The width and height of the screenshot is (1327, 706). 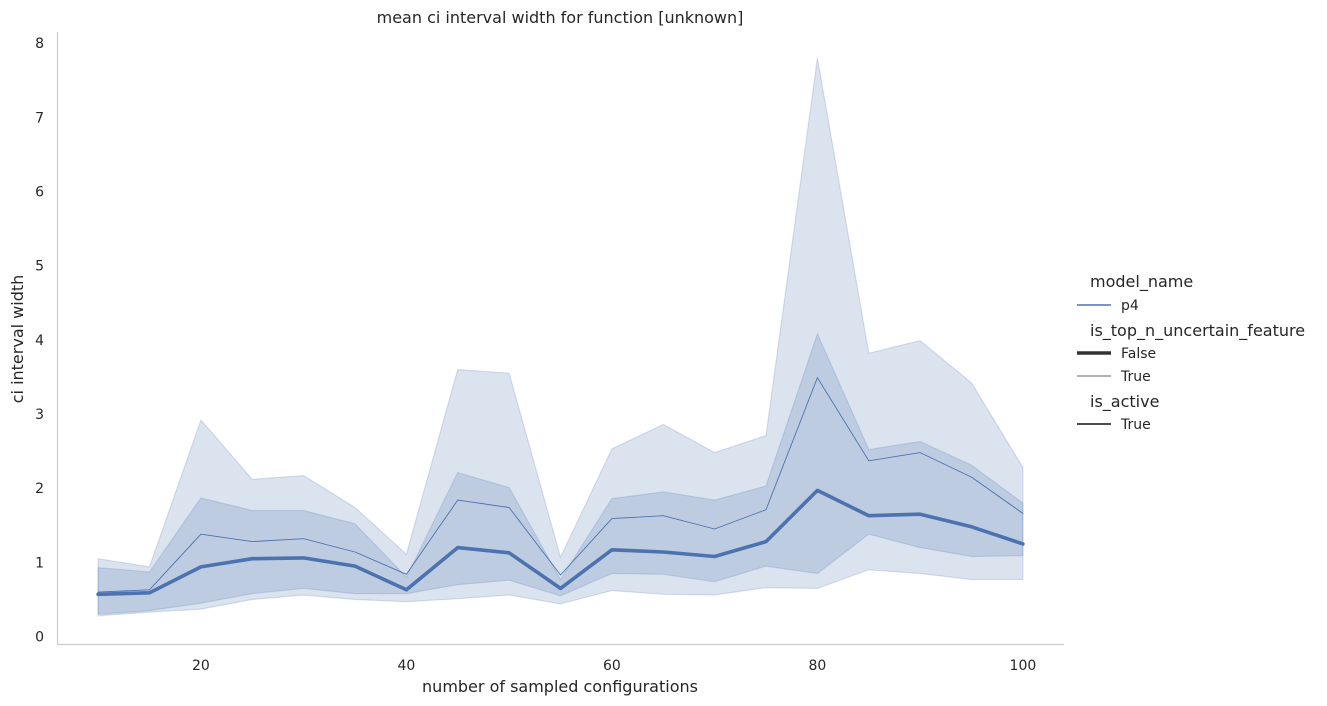 I want to click on y-tick-label: 7, so click(x=39, y=118).